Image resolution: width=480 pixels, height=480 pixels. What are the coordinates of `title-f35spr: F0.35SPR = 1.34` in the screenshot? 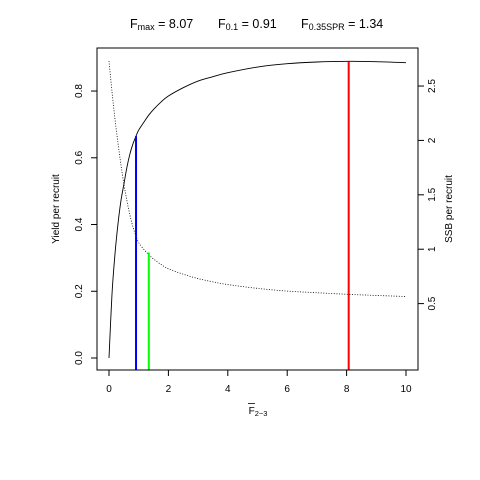 It's located at (342, 24).